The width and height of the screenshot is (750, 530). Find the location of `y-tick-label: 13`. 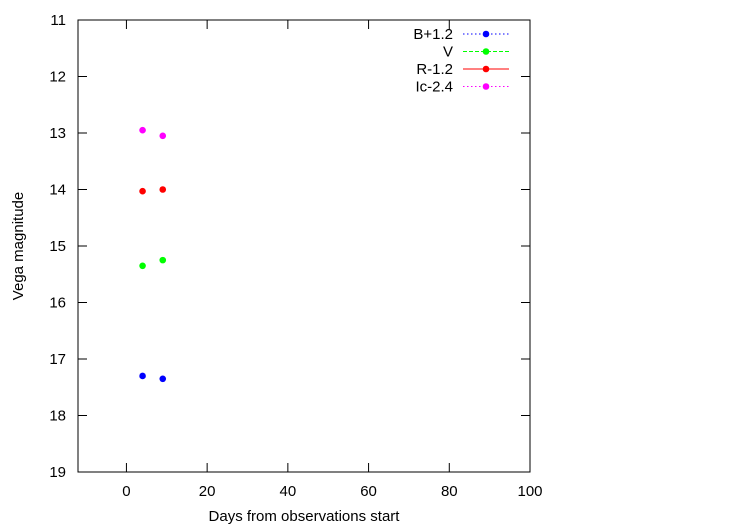

y-tick-label: 13 is located at coordinates (57, 133).